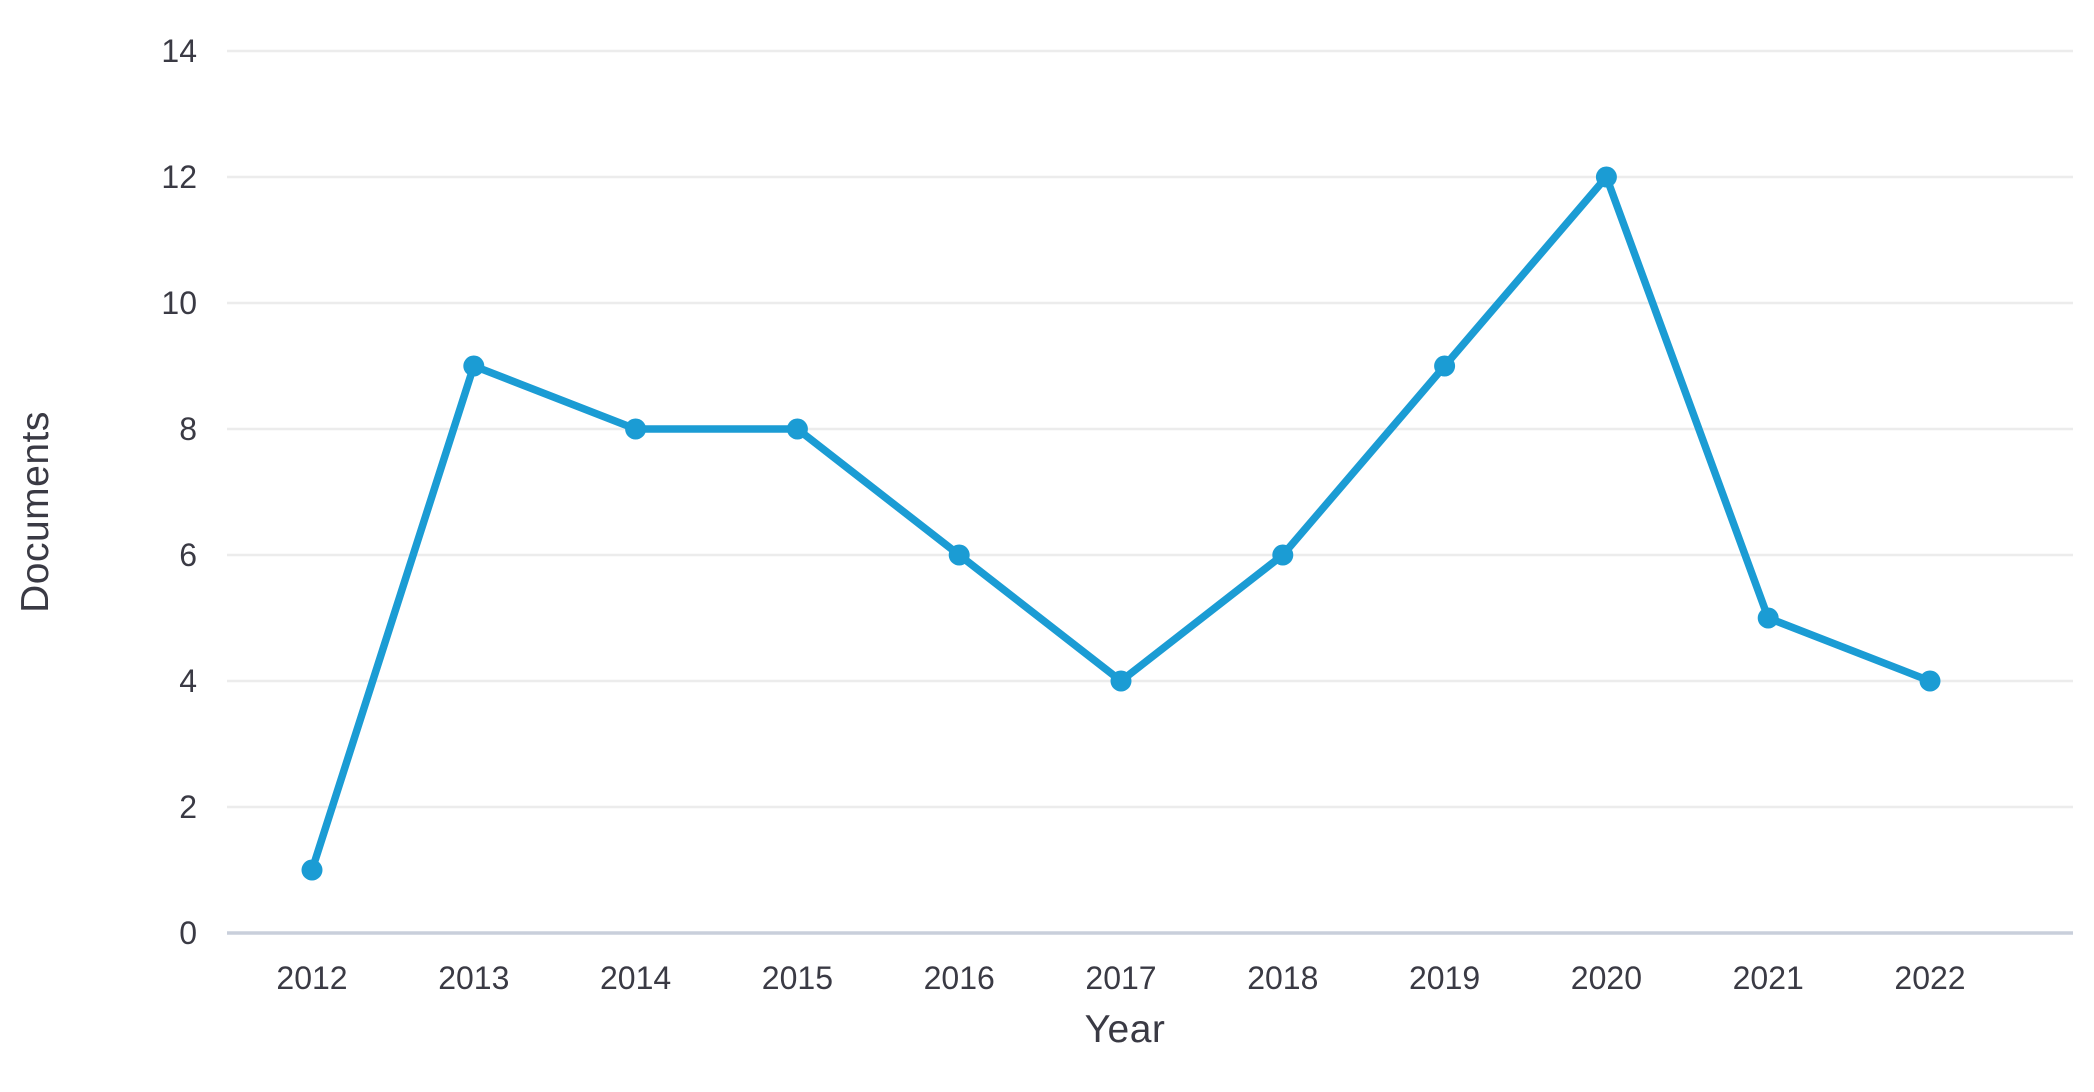 The width and height of the screenshot is (2094, 1092). What do you see at coordinates (959, 978) in the screenshot?
I see `x-tick-label: 2016` at bounding box center [959, 978].